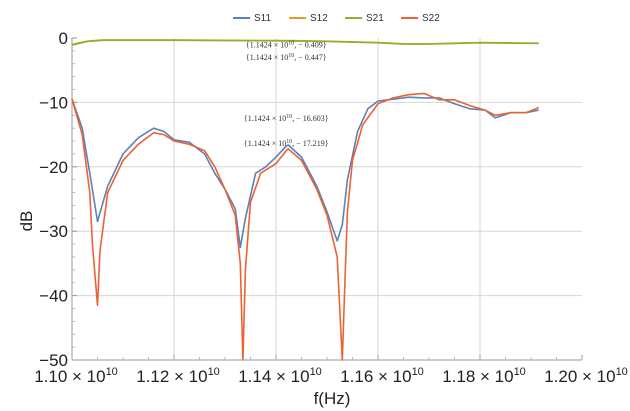  I want to click on x-tick-label: 1.18 × 10¹⁰, so click(484, 376).